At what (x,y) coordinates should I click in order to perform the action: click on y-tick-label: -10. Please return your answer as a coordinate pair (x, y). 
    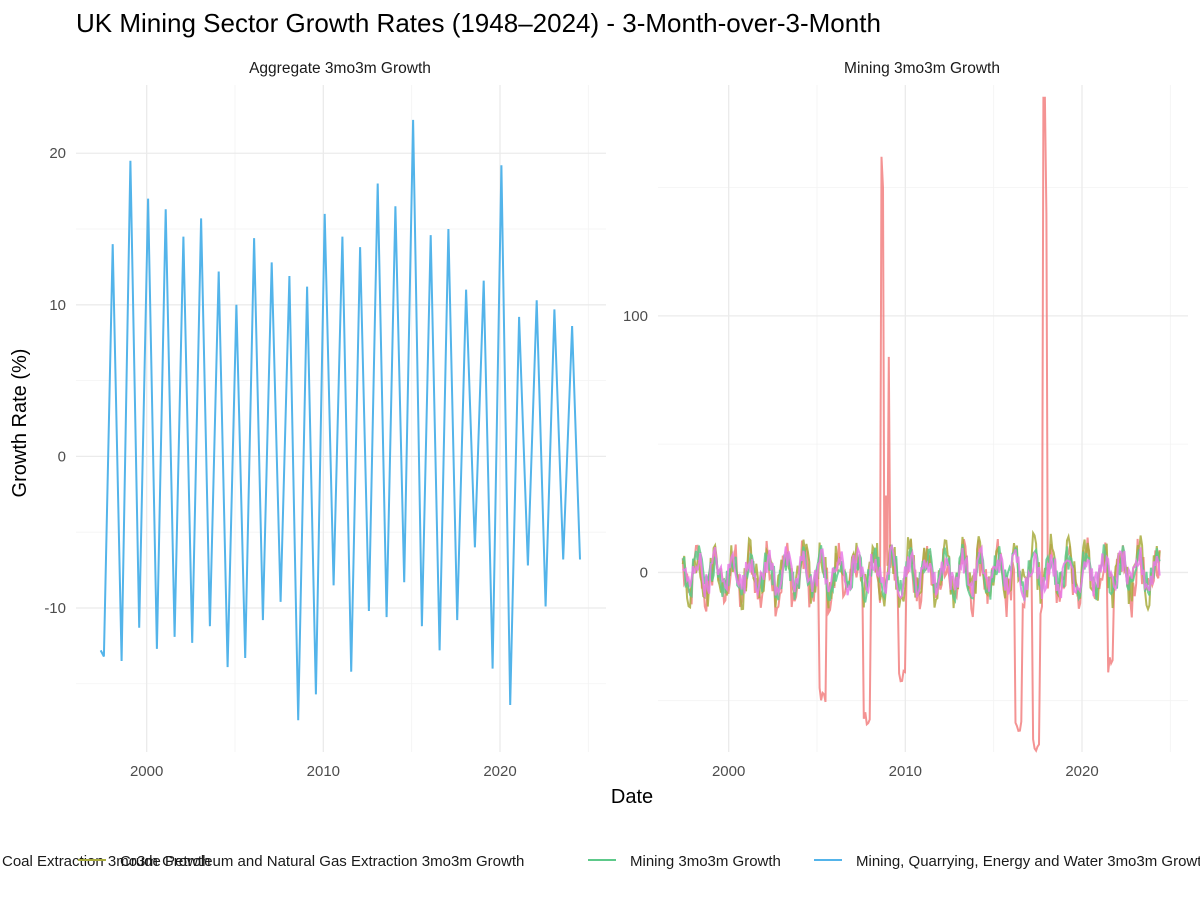
    Looking at the image, I should click on (55, 608).